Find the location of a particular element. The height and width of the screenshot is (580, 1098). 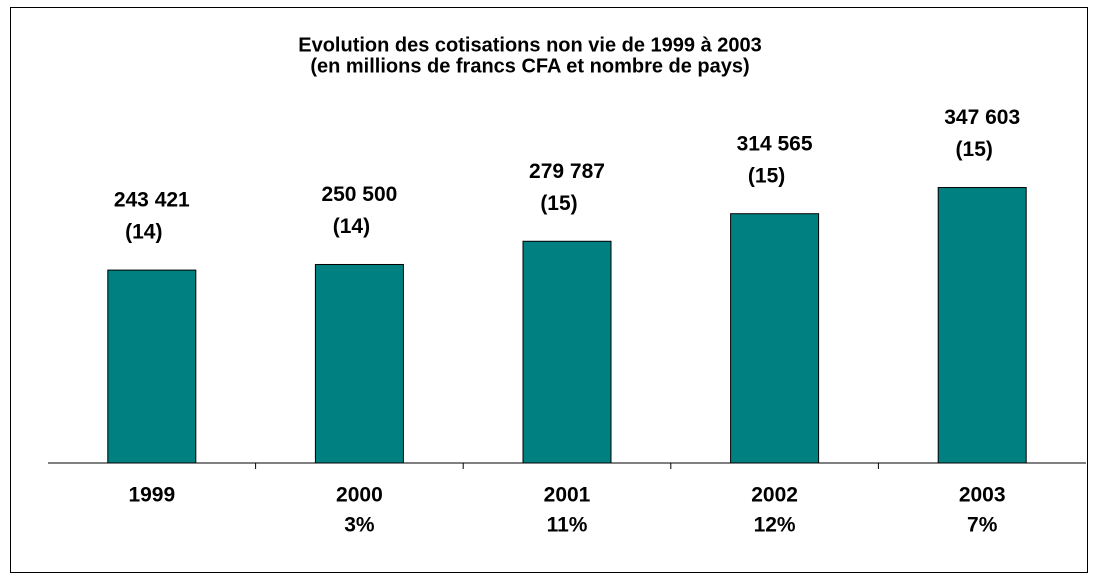

value-label: 250 500 is located at coordinates (359, 194).